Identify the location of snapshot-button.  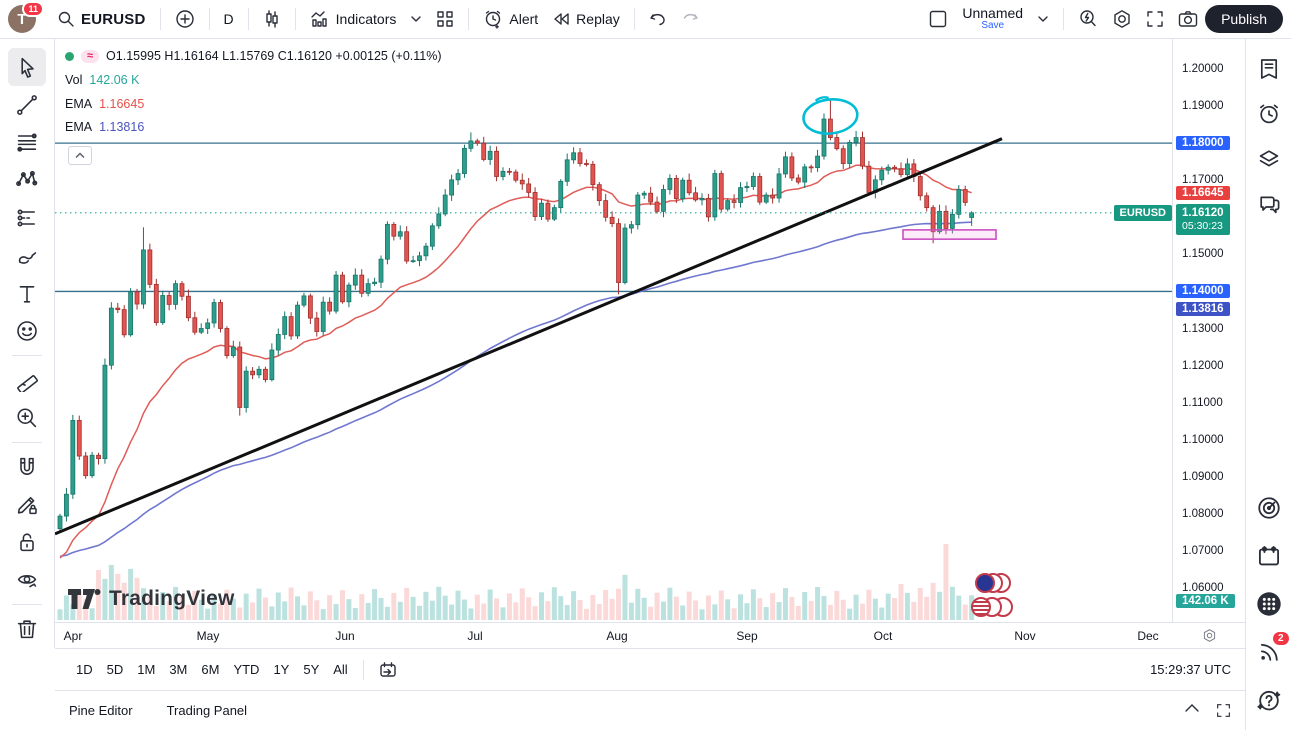
(1188, 19).